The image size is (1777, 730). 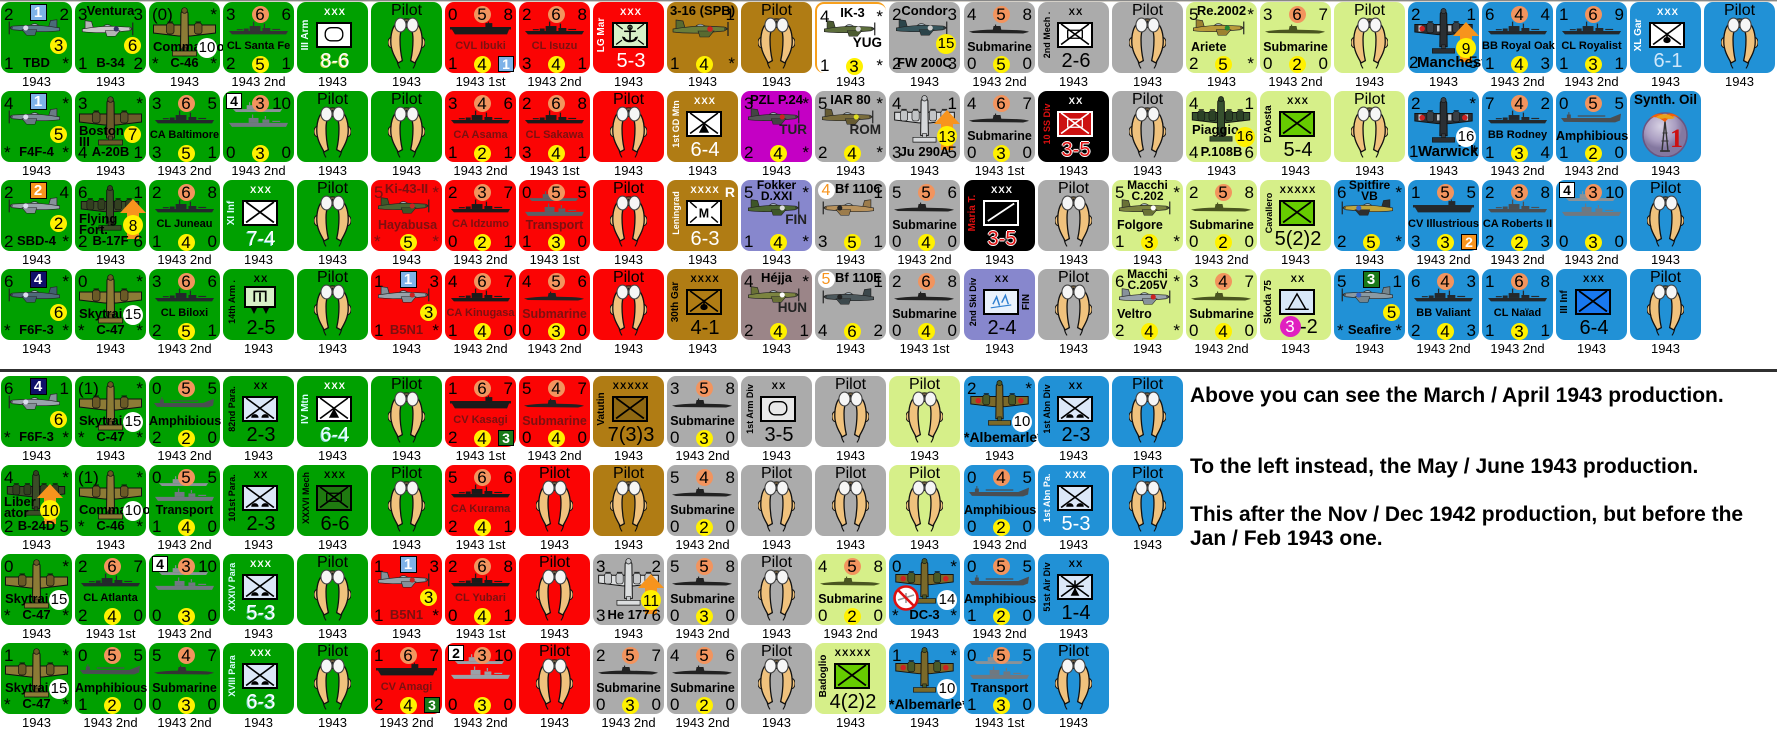 I want to click on svg-text: 13, so click(x=946, y=137).